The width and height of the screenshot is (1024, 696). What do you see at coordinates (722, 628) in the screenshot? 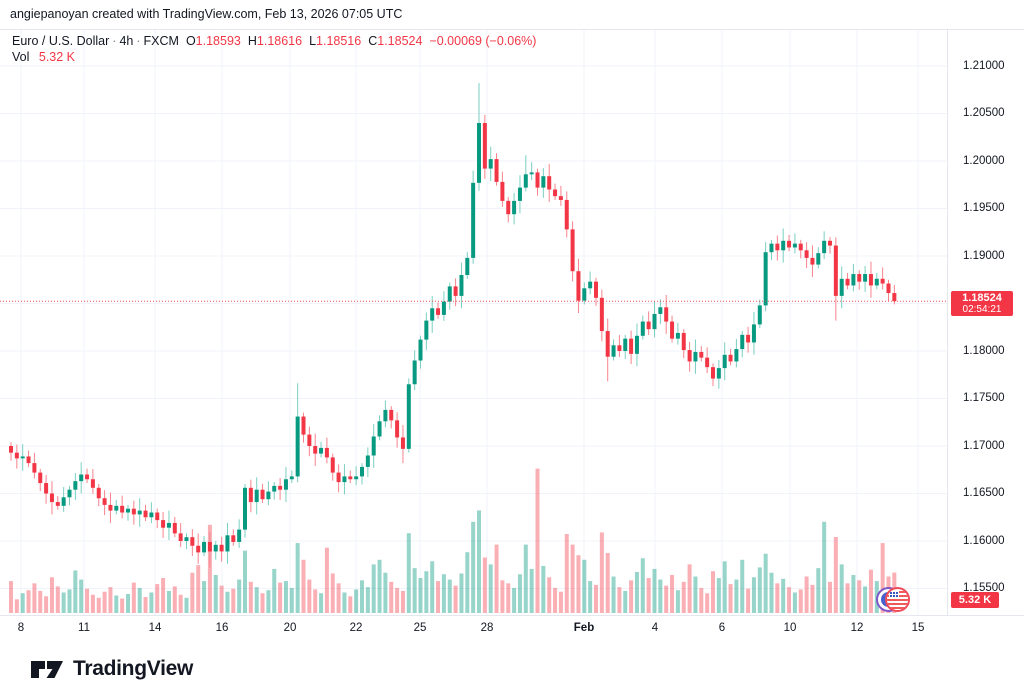
I see `time-tick-label: 6` at bounding box center [722, 628].